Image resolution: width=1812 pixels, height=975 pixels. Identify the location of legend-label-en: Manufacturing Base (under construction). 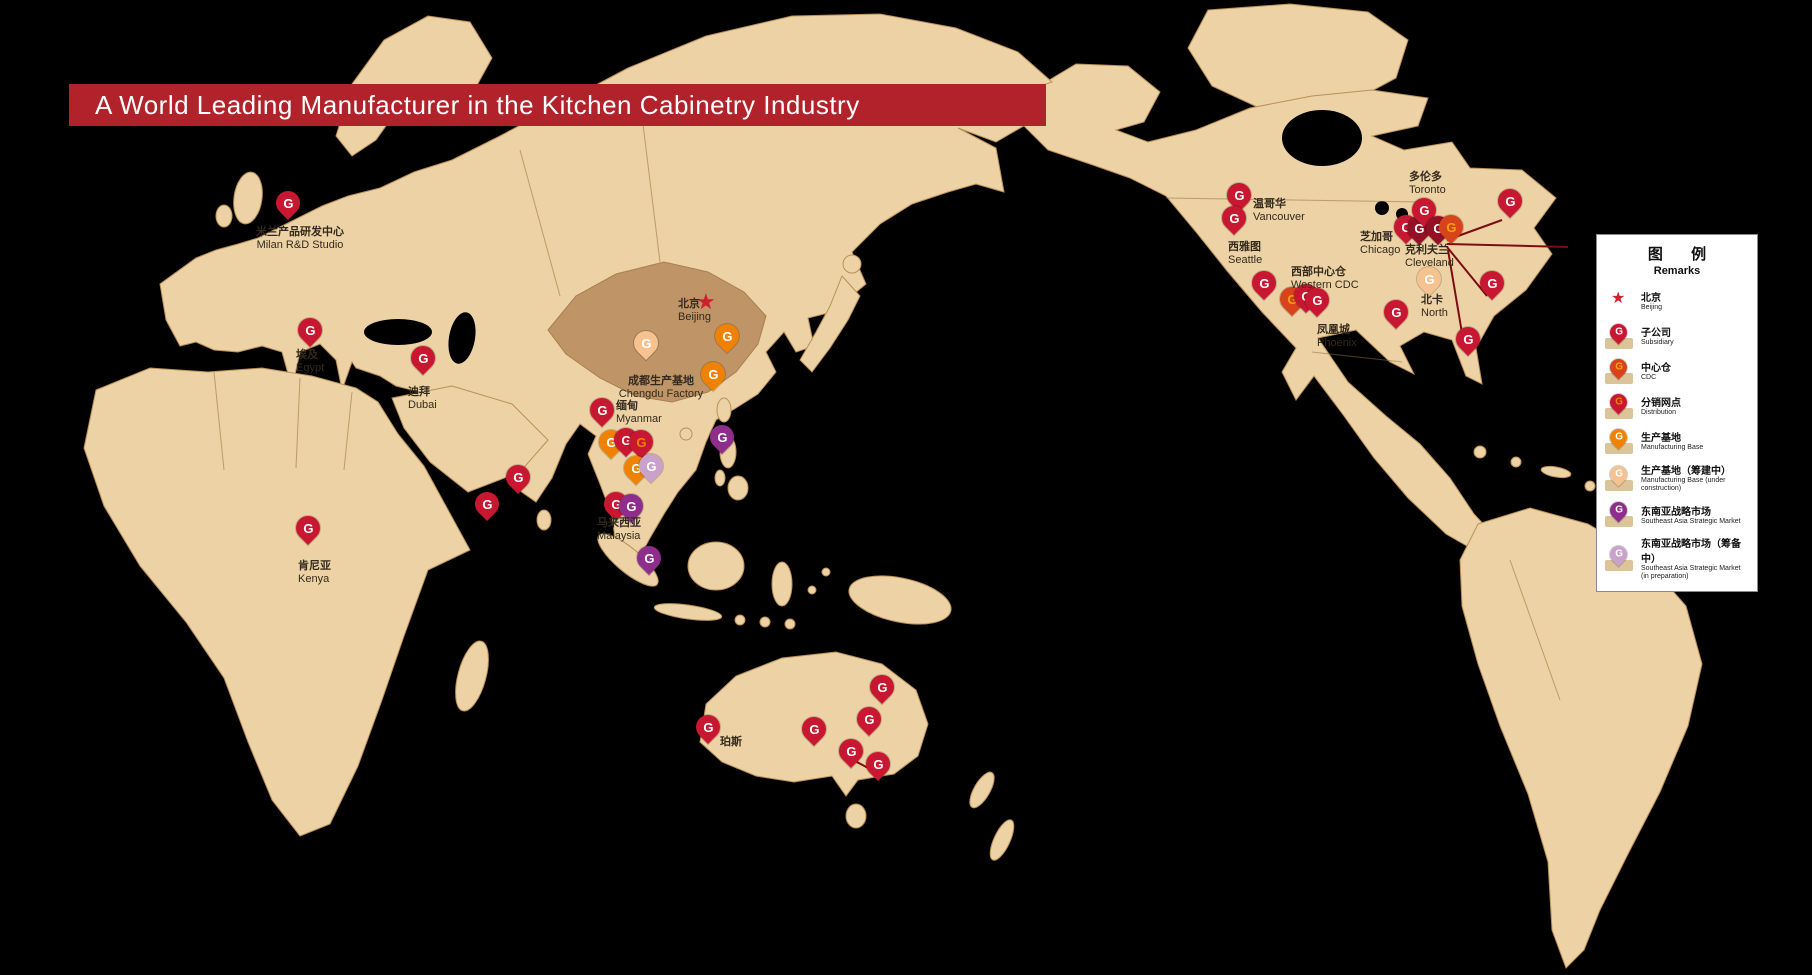
(1683, 485).